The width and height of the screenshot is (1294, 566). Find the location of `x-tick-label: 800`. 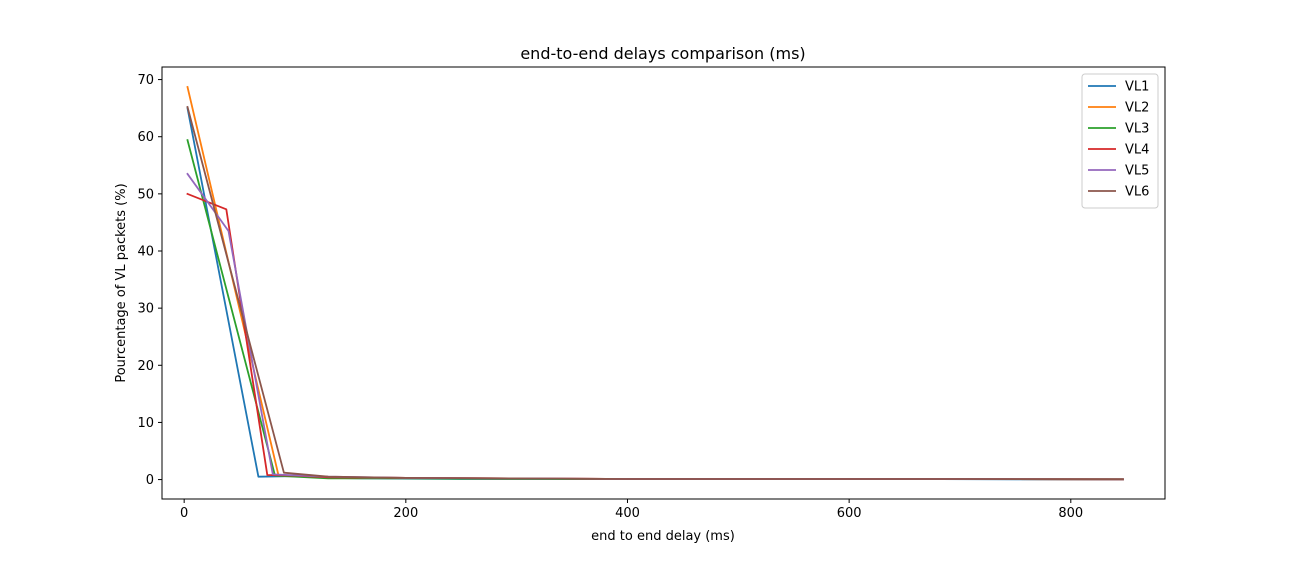

x-tick-label: 800 is located at coordinates (1070, 513).